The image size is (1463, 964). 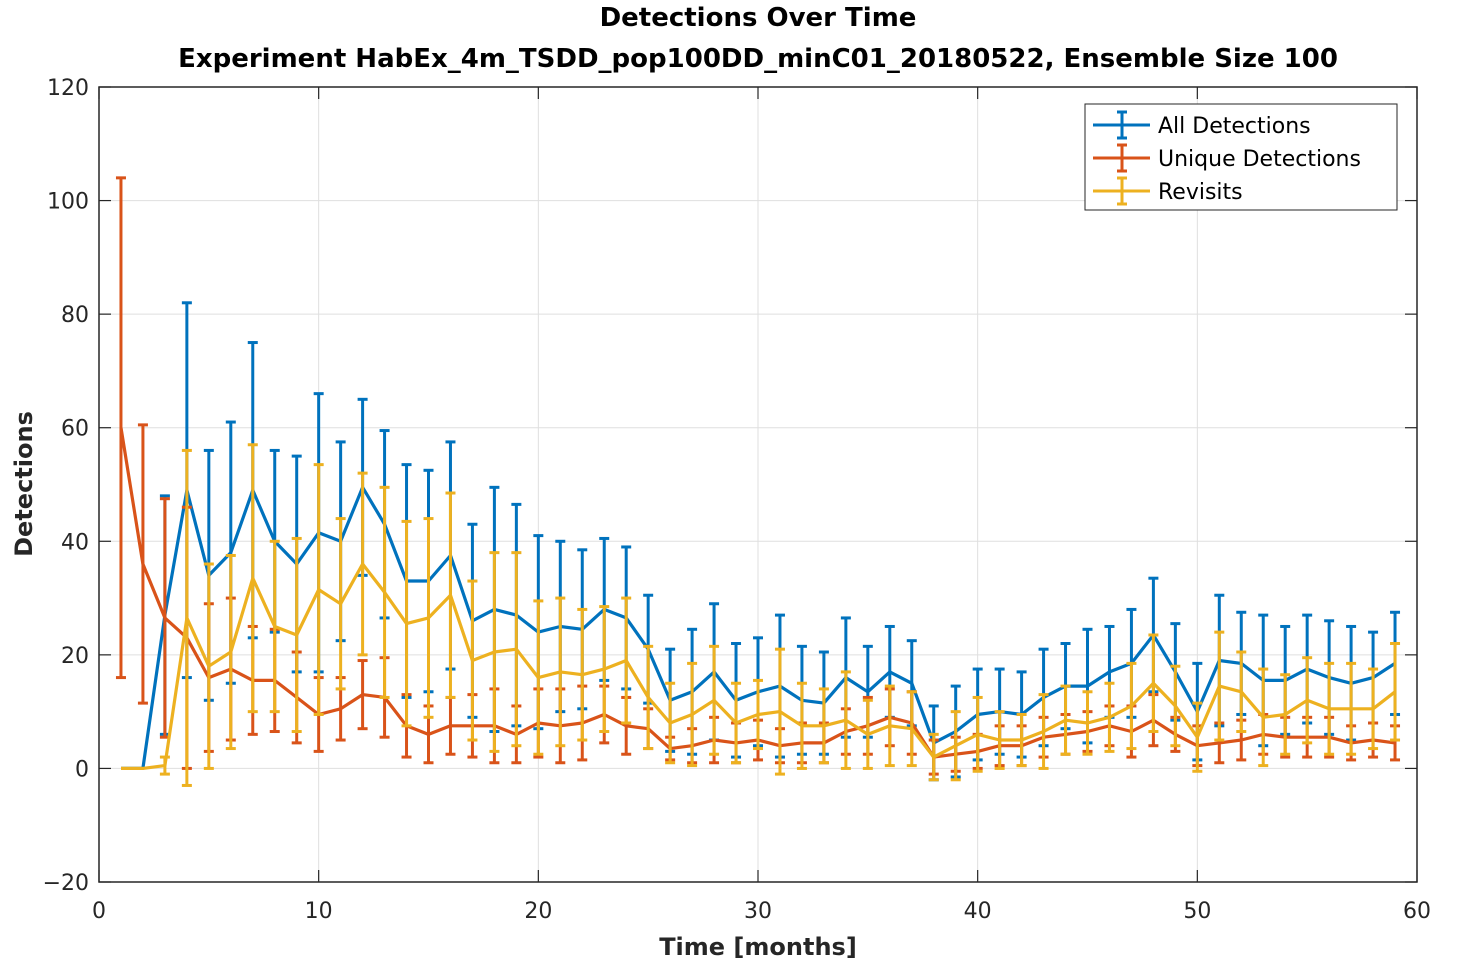 What do you see at coordinates (758, 947) in the screenshot?
I see `x-axis-label: Time [months]` at bounding box center [758, 947].